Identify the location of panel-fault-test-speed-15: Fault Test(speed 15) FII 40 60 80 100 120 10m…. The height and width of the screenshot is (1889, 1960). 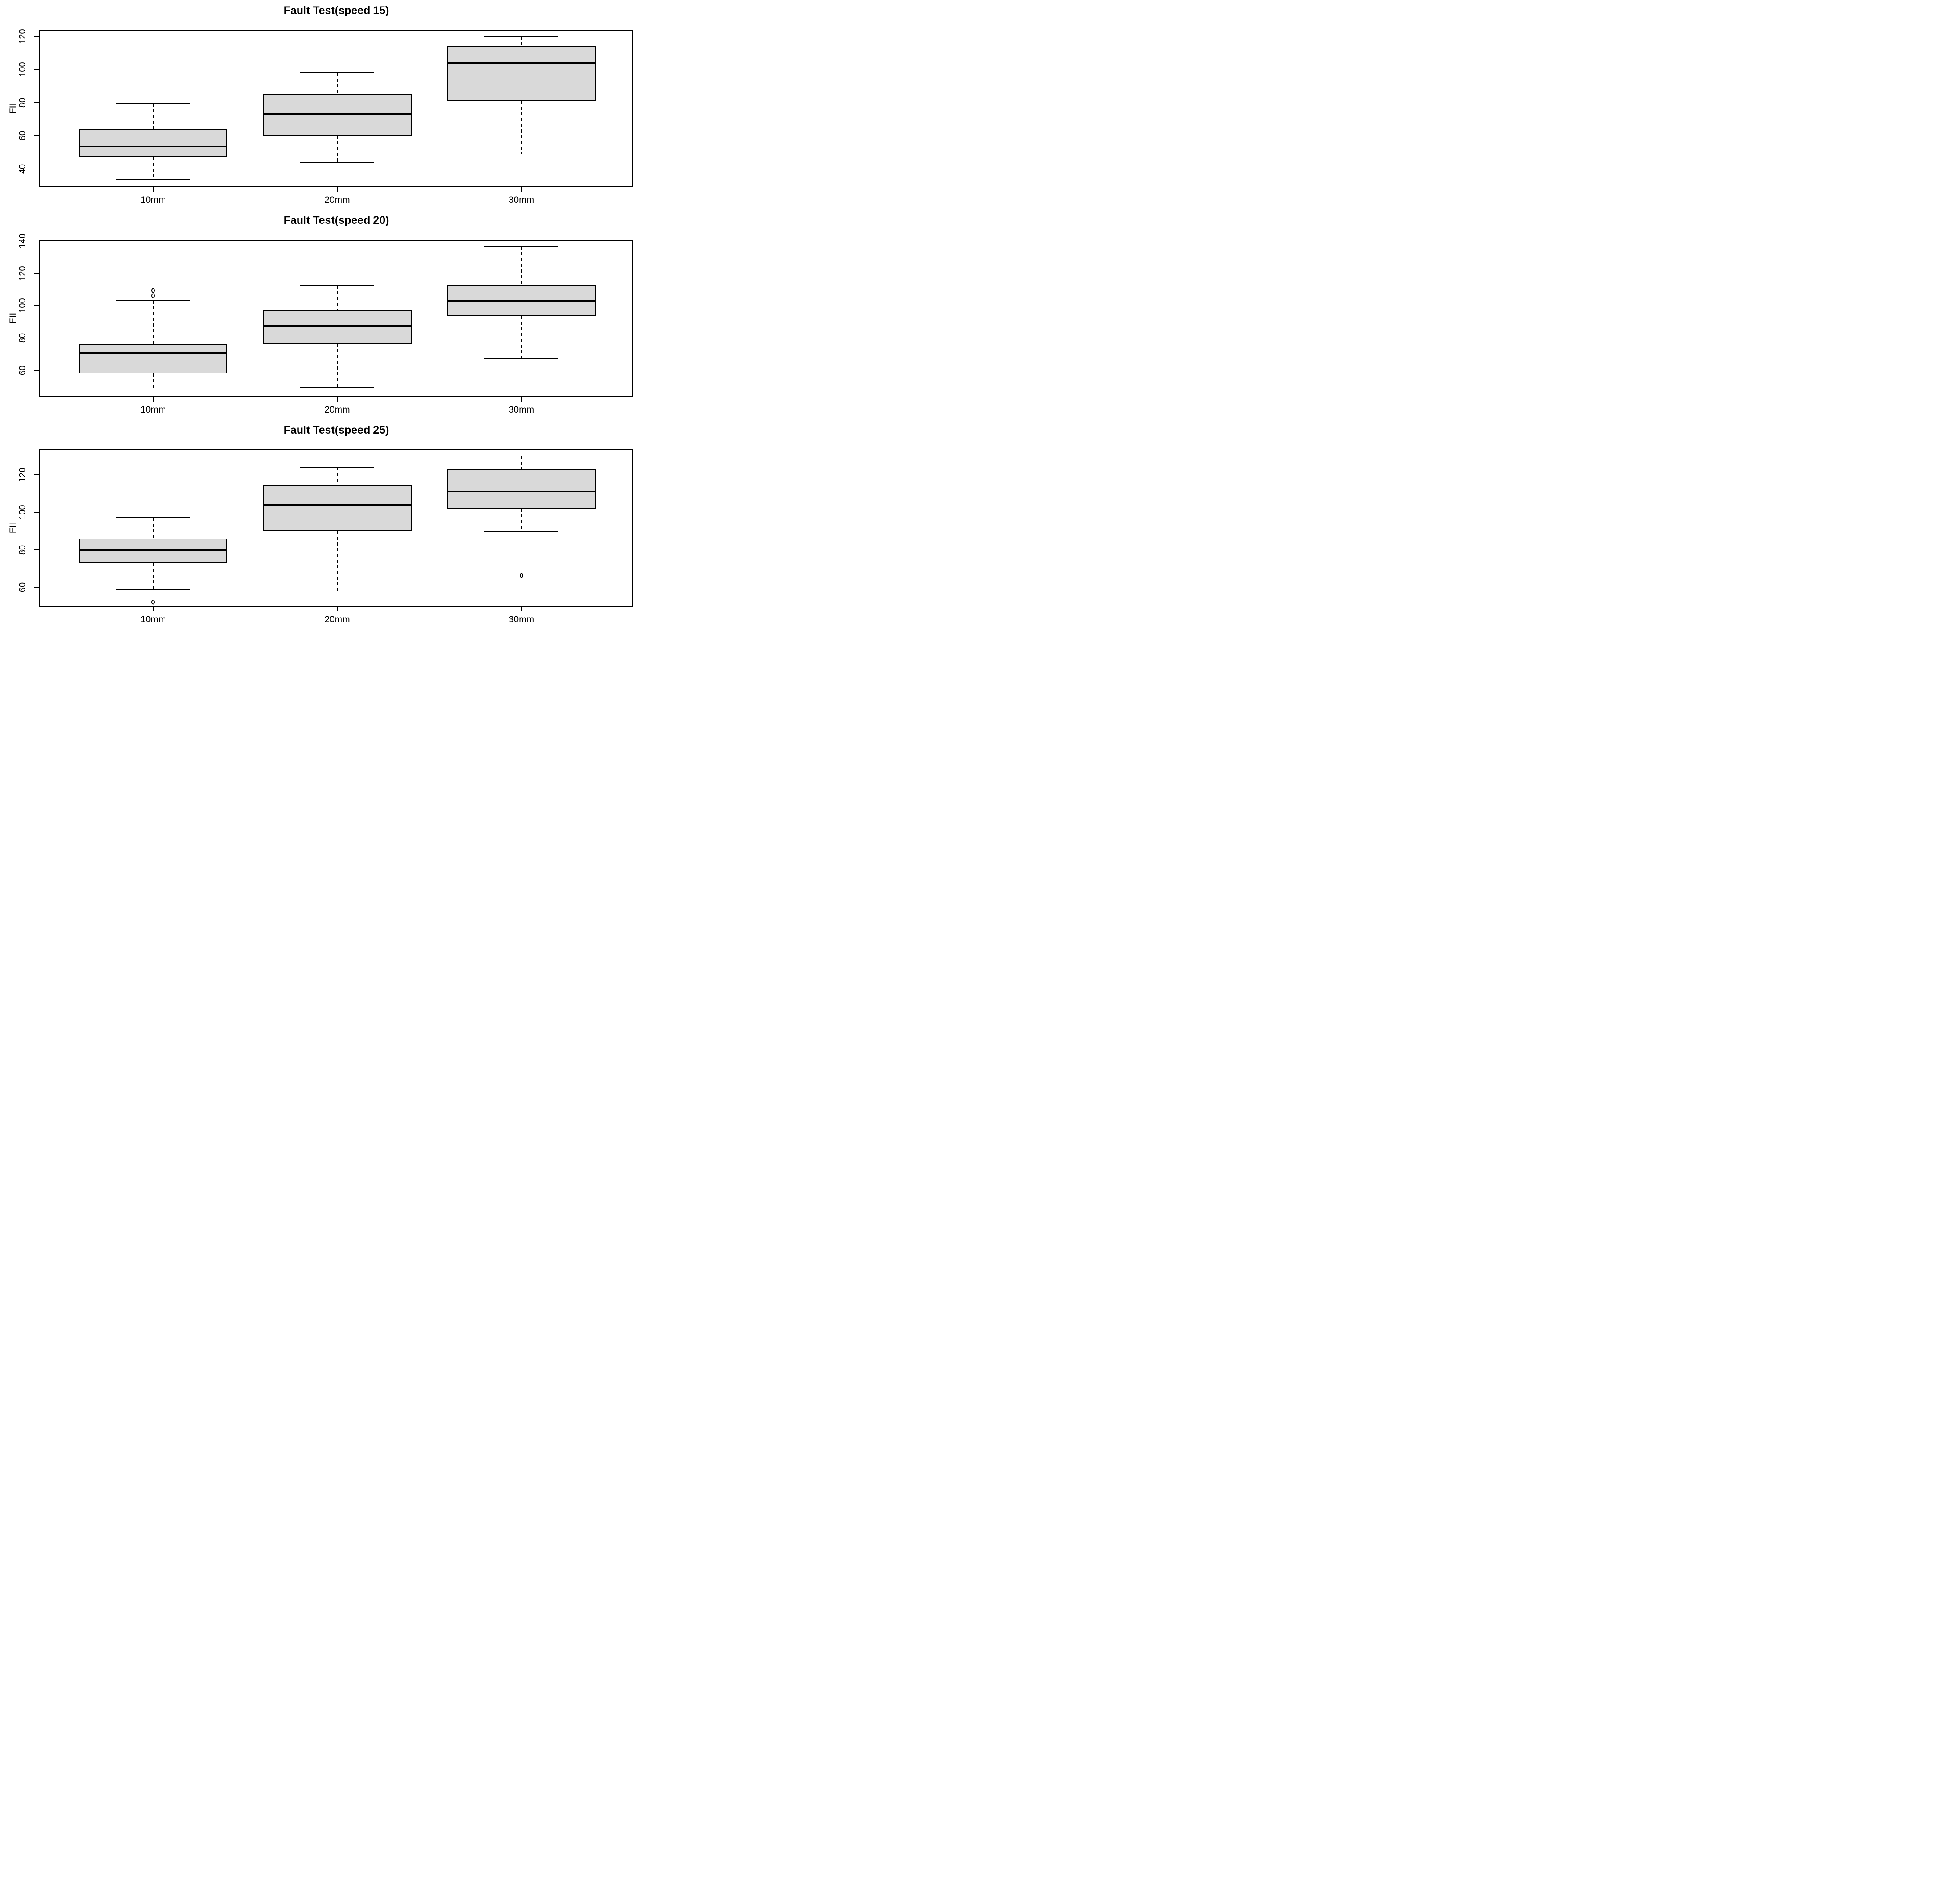
(326, 105).